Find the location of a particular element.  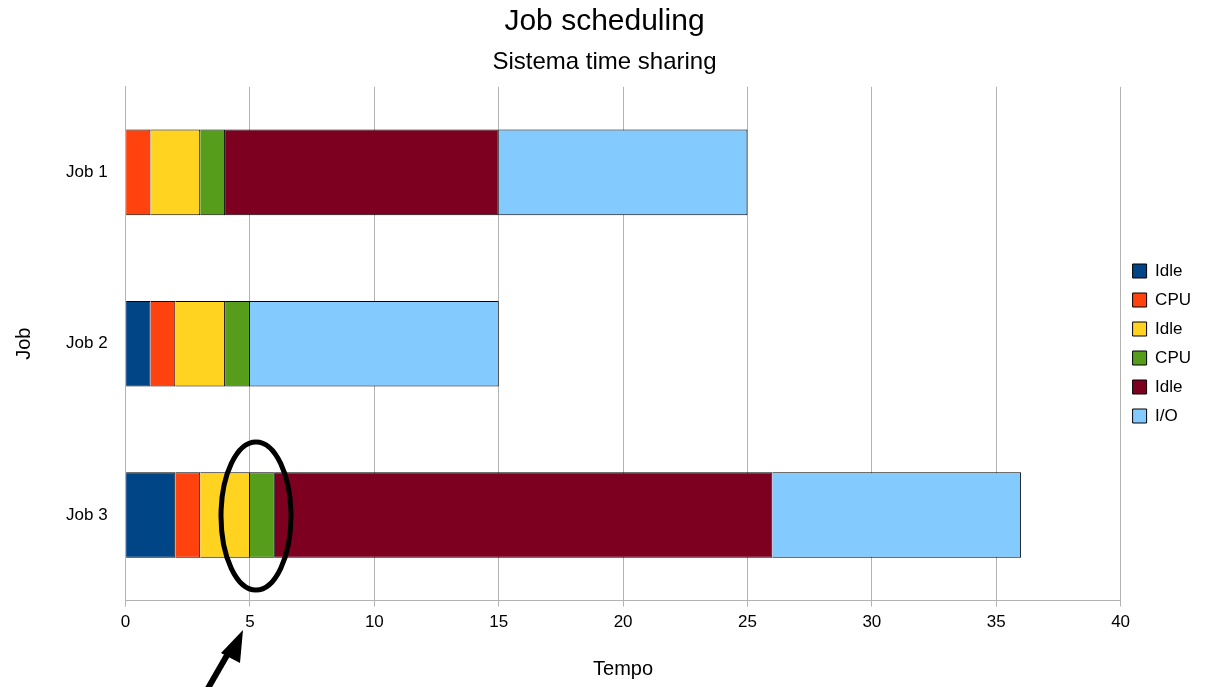

y-tick-label: Job 1 is located at coordinates (86, 172).